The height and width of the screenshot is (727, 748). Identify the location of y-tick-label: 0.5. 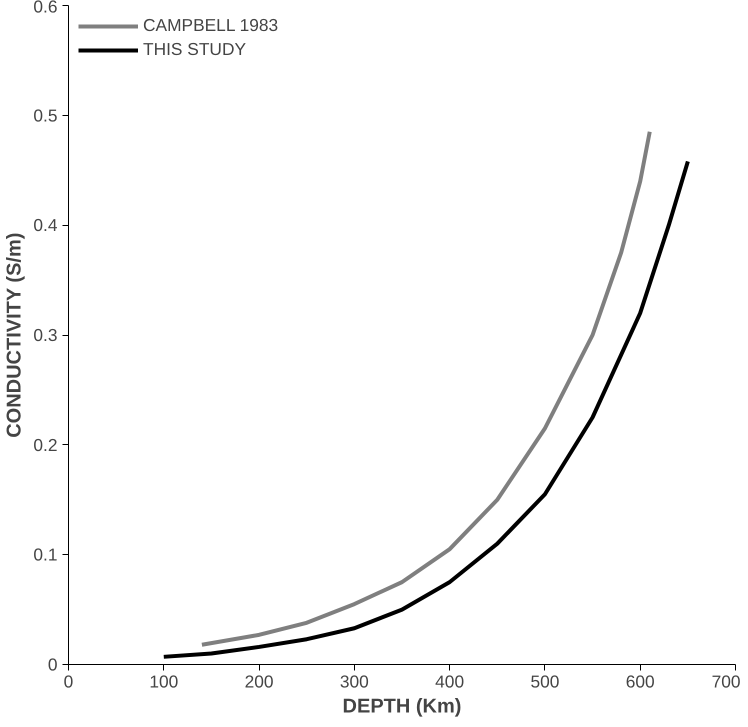
(45, 115).